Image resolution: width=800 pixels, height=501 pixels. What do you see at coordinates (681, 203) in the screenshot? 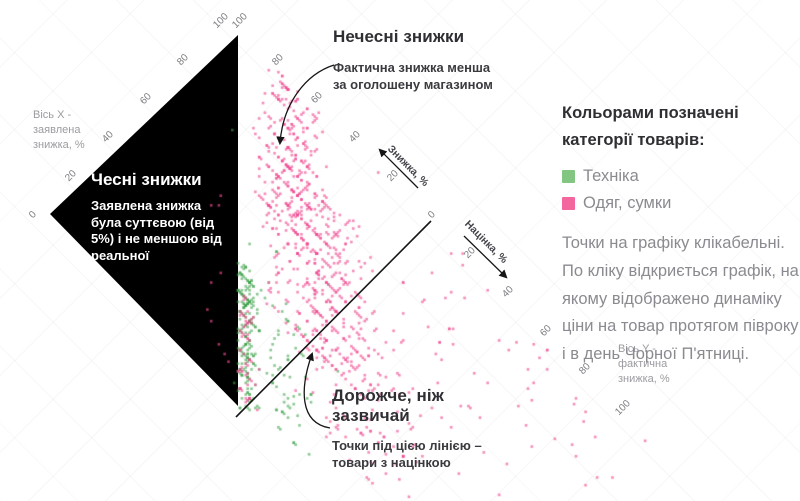
I see `legend-item-clothes: Одяг, сумки` at bounding box center [681, 203].